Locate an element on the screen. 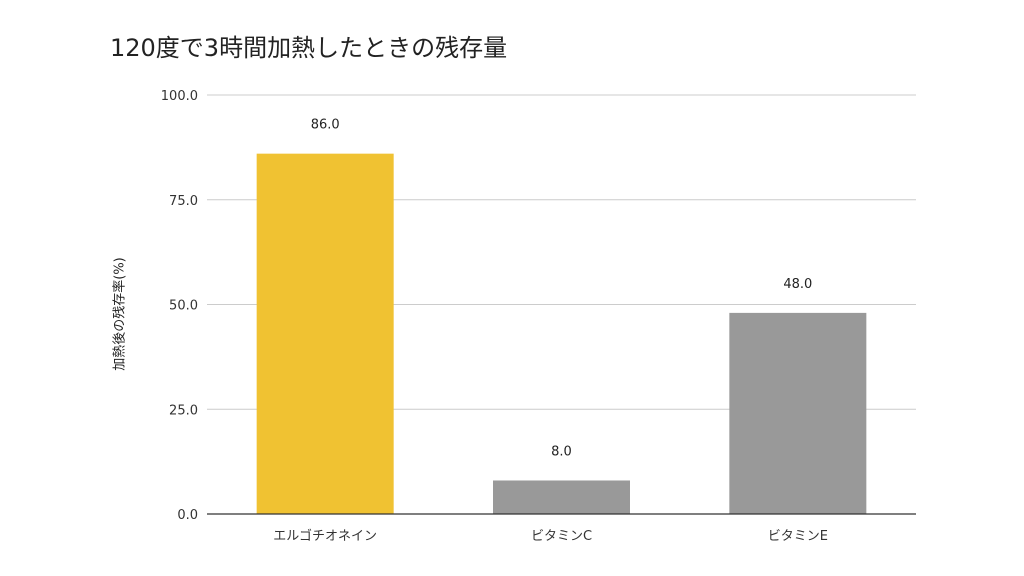  y-tick-label: 100.0 is located at coordinates (179, 96).